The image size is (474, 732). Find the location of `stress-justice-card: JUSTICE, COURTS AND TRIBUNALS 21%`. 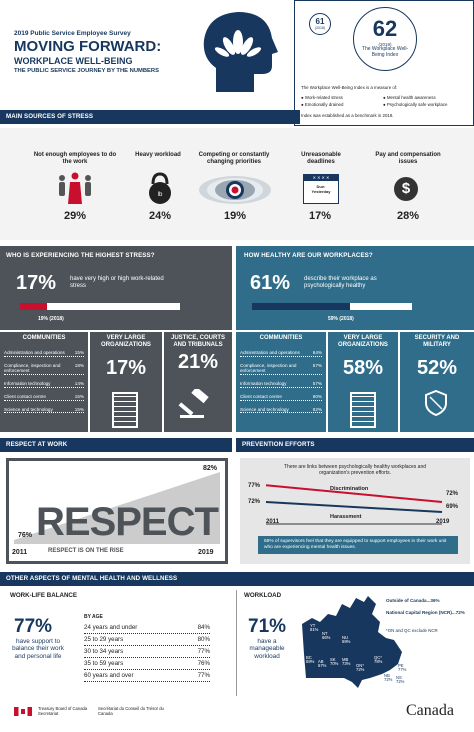

stress-justice-card: JUSTICE, COURTS AND TRIBUNALS 21% is located at coordinates (198, 382).